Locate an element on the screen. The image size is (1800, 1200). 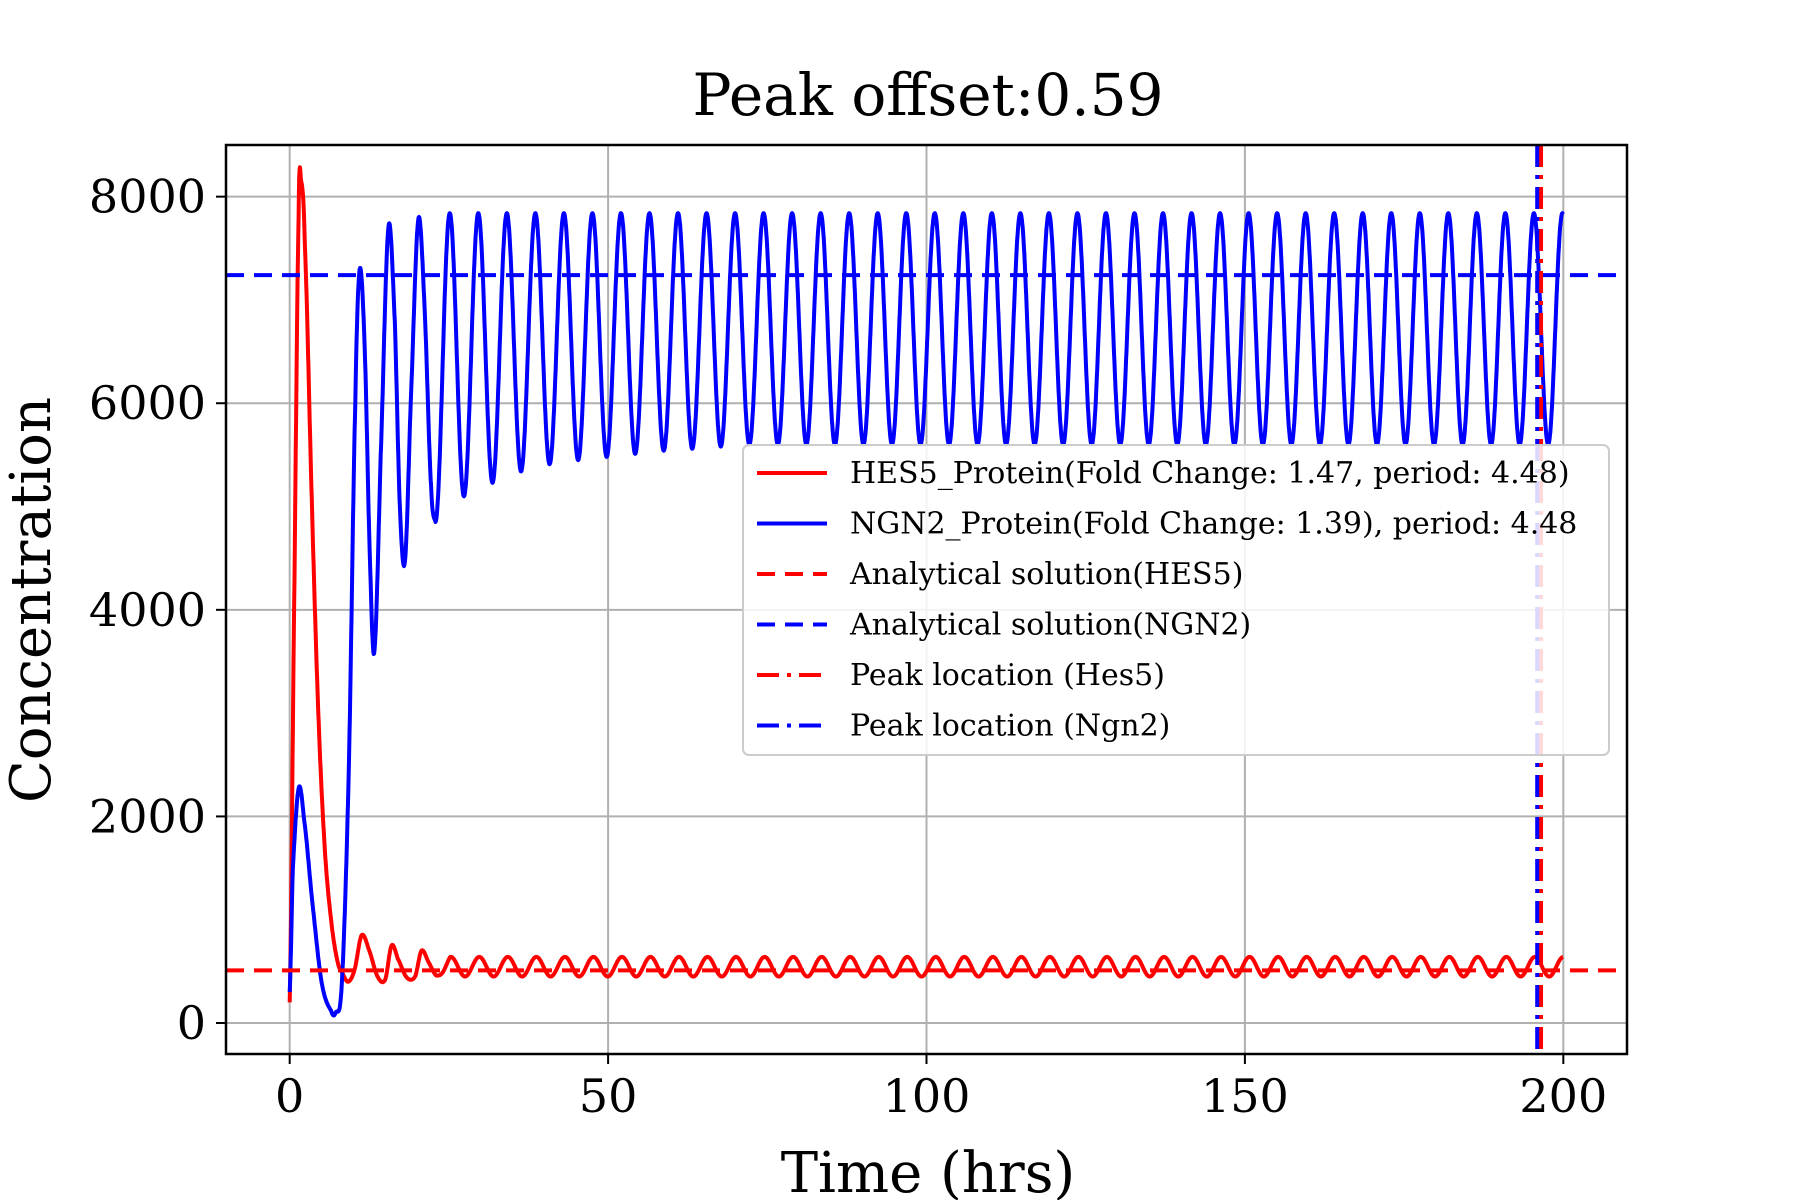
y-tick-label: 4000 is located at coordinates (147, 610).